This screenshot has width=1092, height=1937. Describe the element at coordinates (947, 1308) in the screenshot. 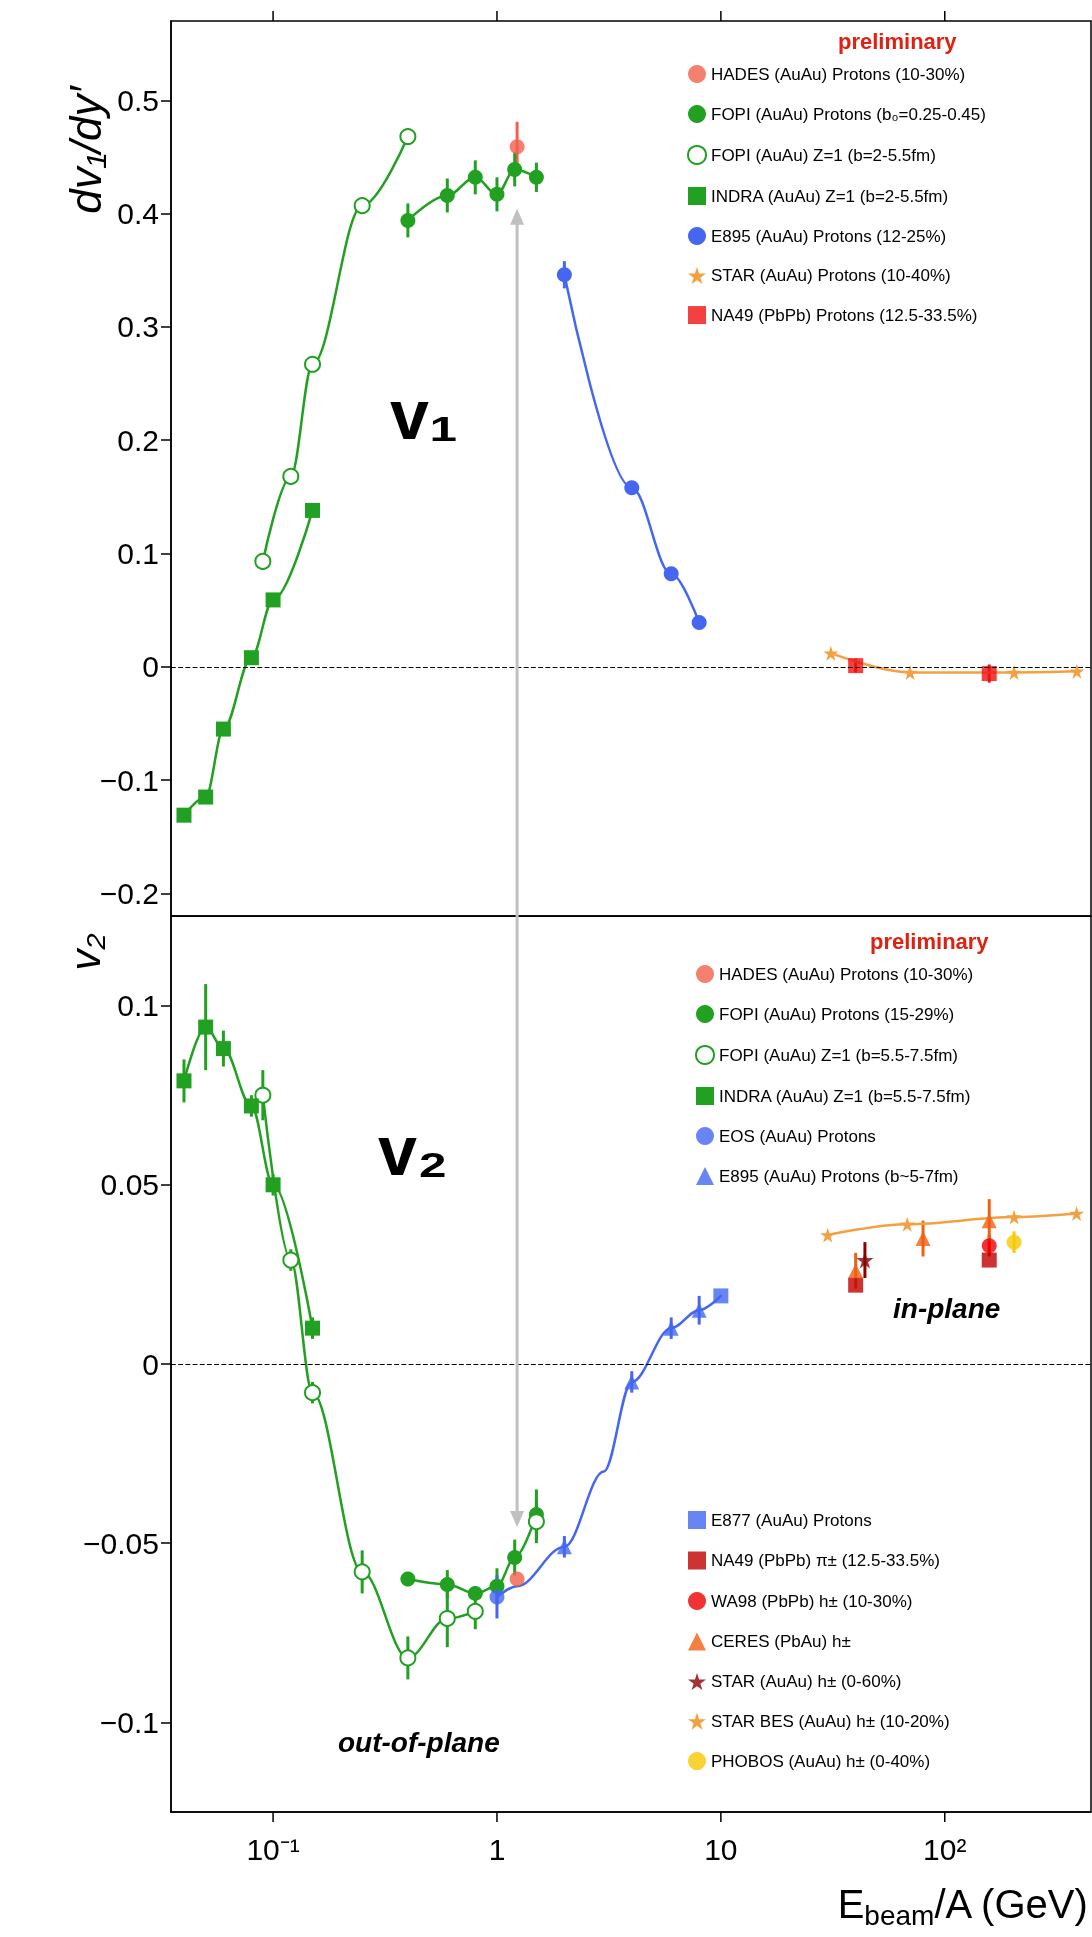

I see `annotation: in-plane` at that location.